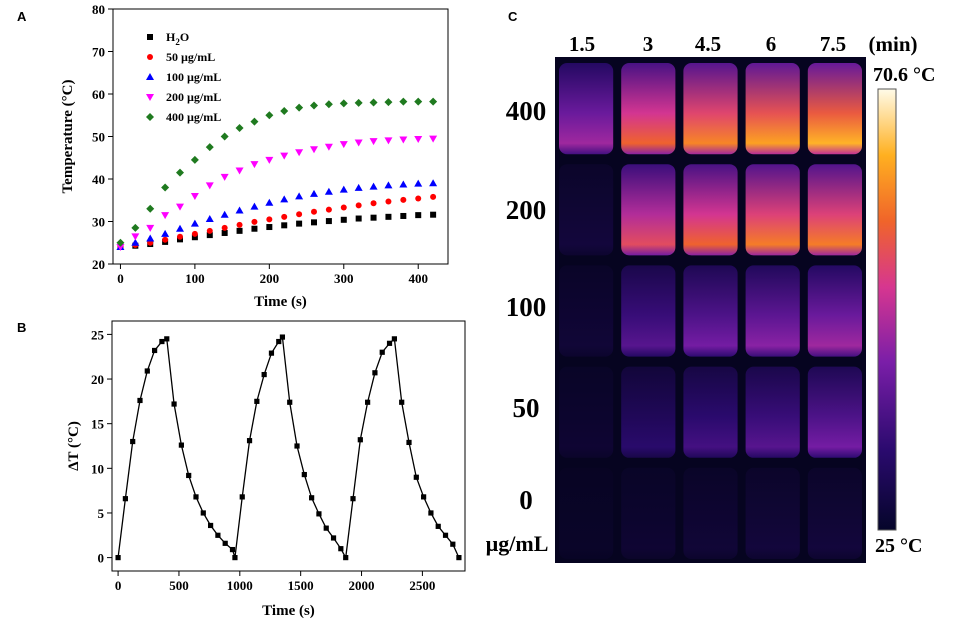 The height and width of the screenshot is (631, 957). I want to click on x-tick-label-a: 400, so click(418, 278).